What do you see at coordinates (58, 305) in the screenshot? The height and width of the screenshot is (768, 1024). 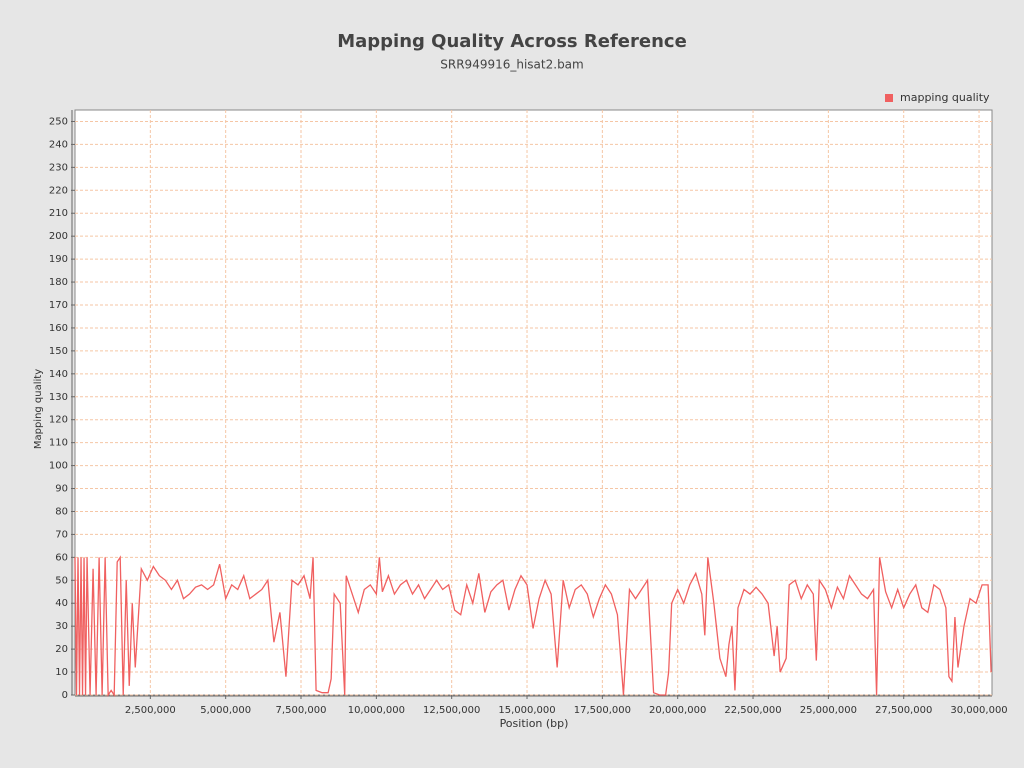 I see `y-tick-label: 170` at bounding box center [58, 305].